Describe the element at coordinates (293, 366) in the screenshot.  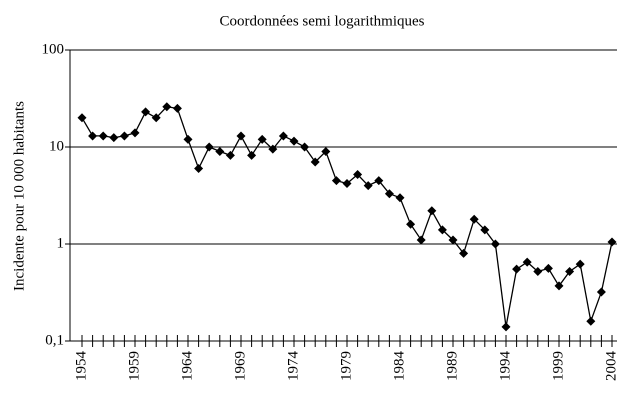
I see `x-tick-label: 1974` at that location.